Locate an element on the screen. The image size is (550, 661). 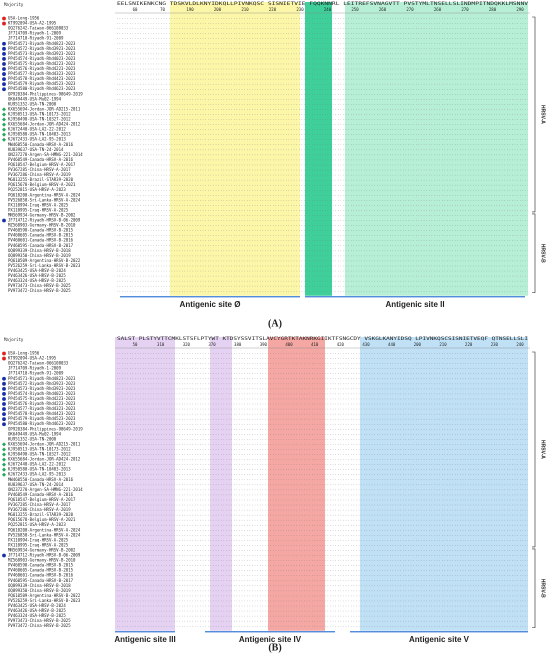
ruler-number: 240 is located at coordinates (328, 9).